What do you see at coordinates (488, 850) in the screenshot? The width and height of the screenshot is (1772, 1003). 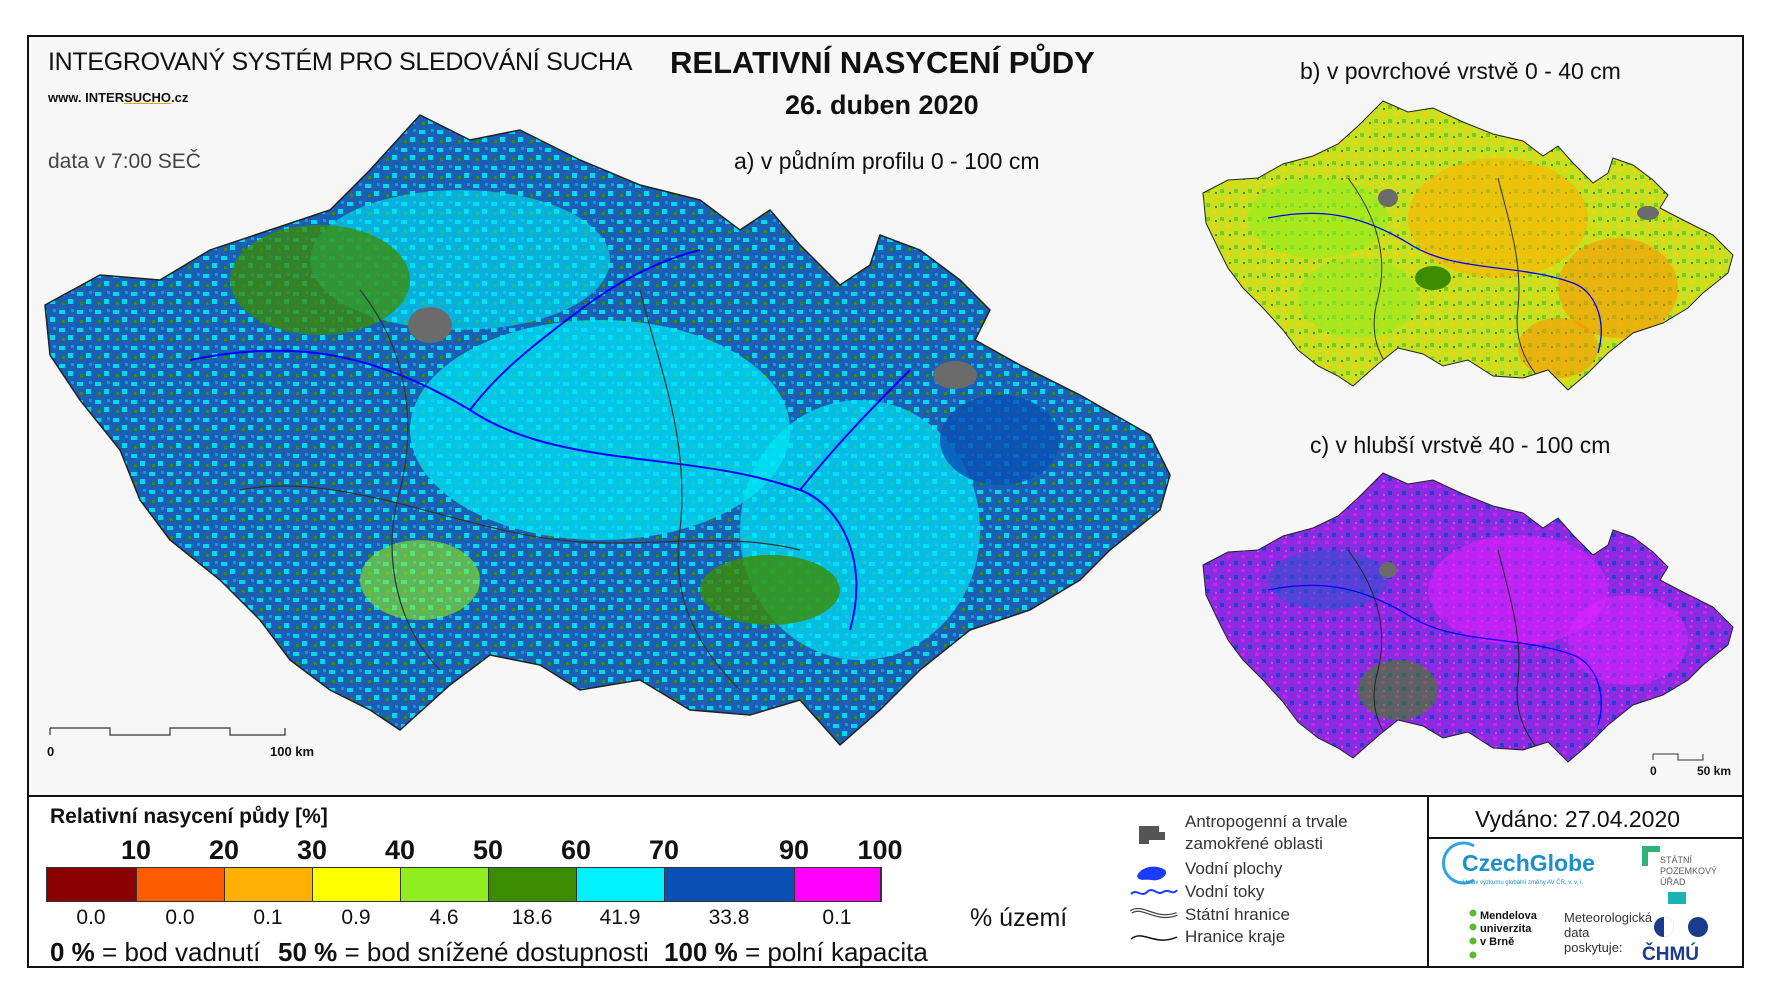 I see `legend-threshold: 50` at bounding box center [488, 850].